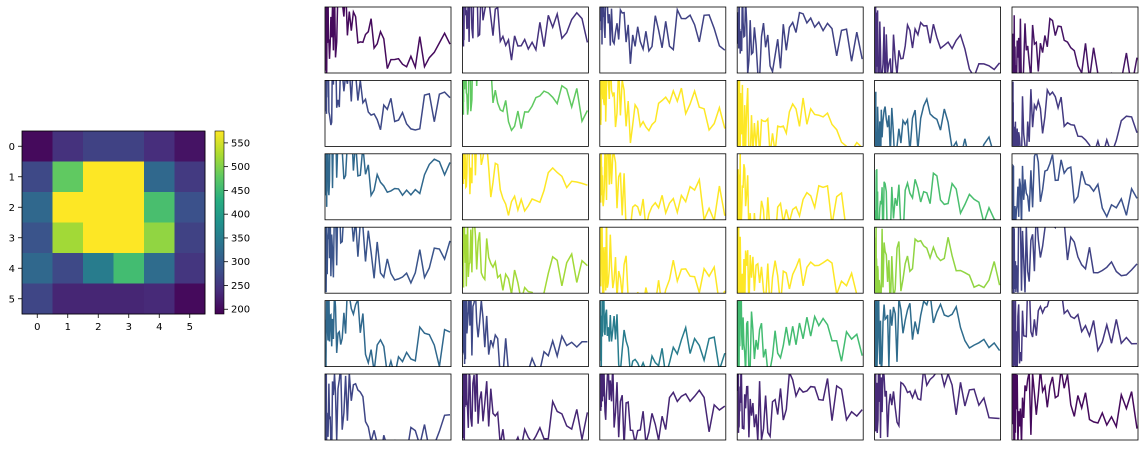  I want to click on colorbar-tick-label: 500, so click(240, 167).